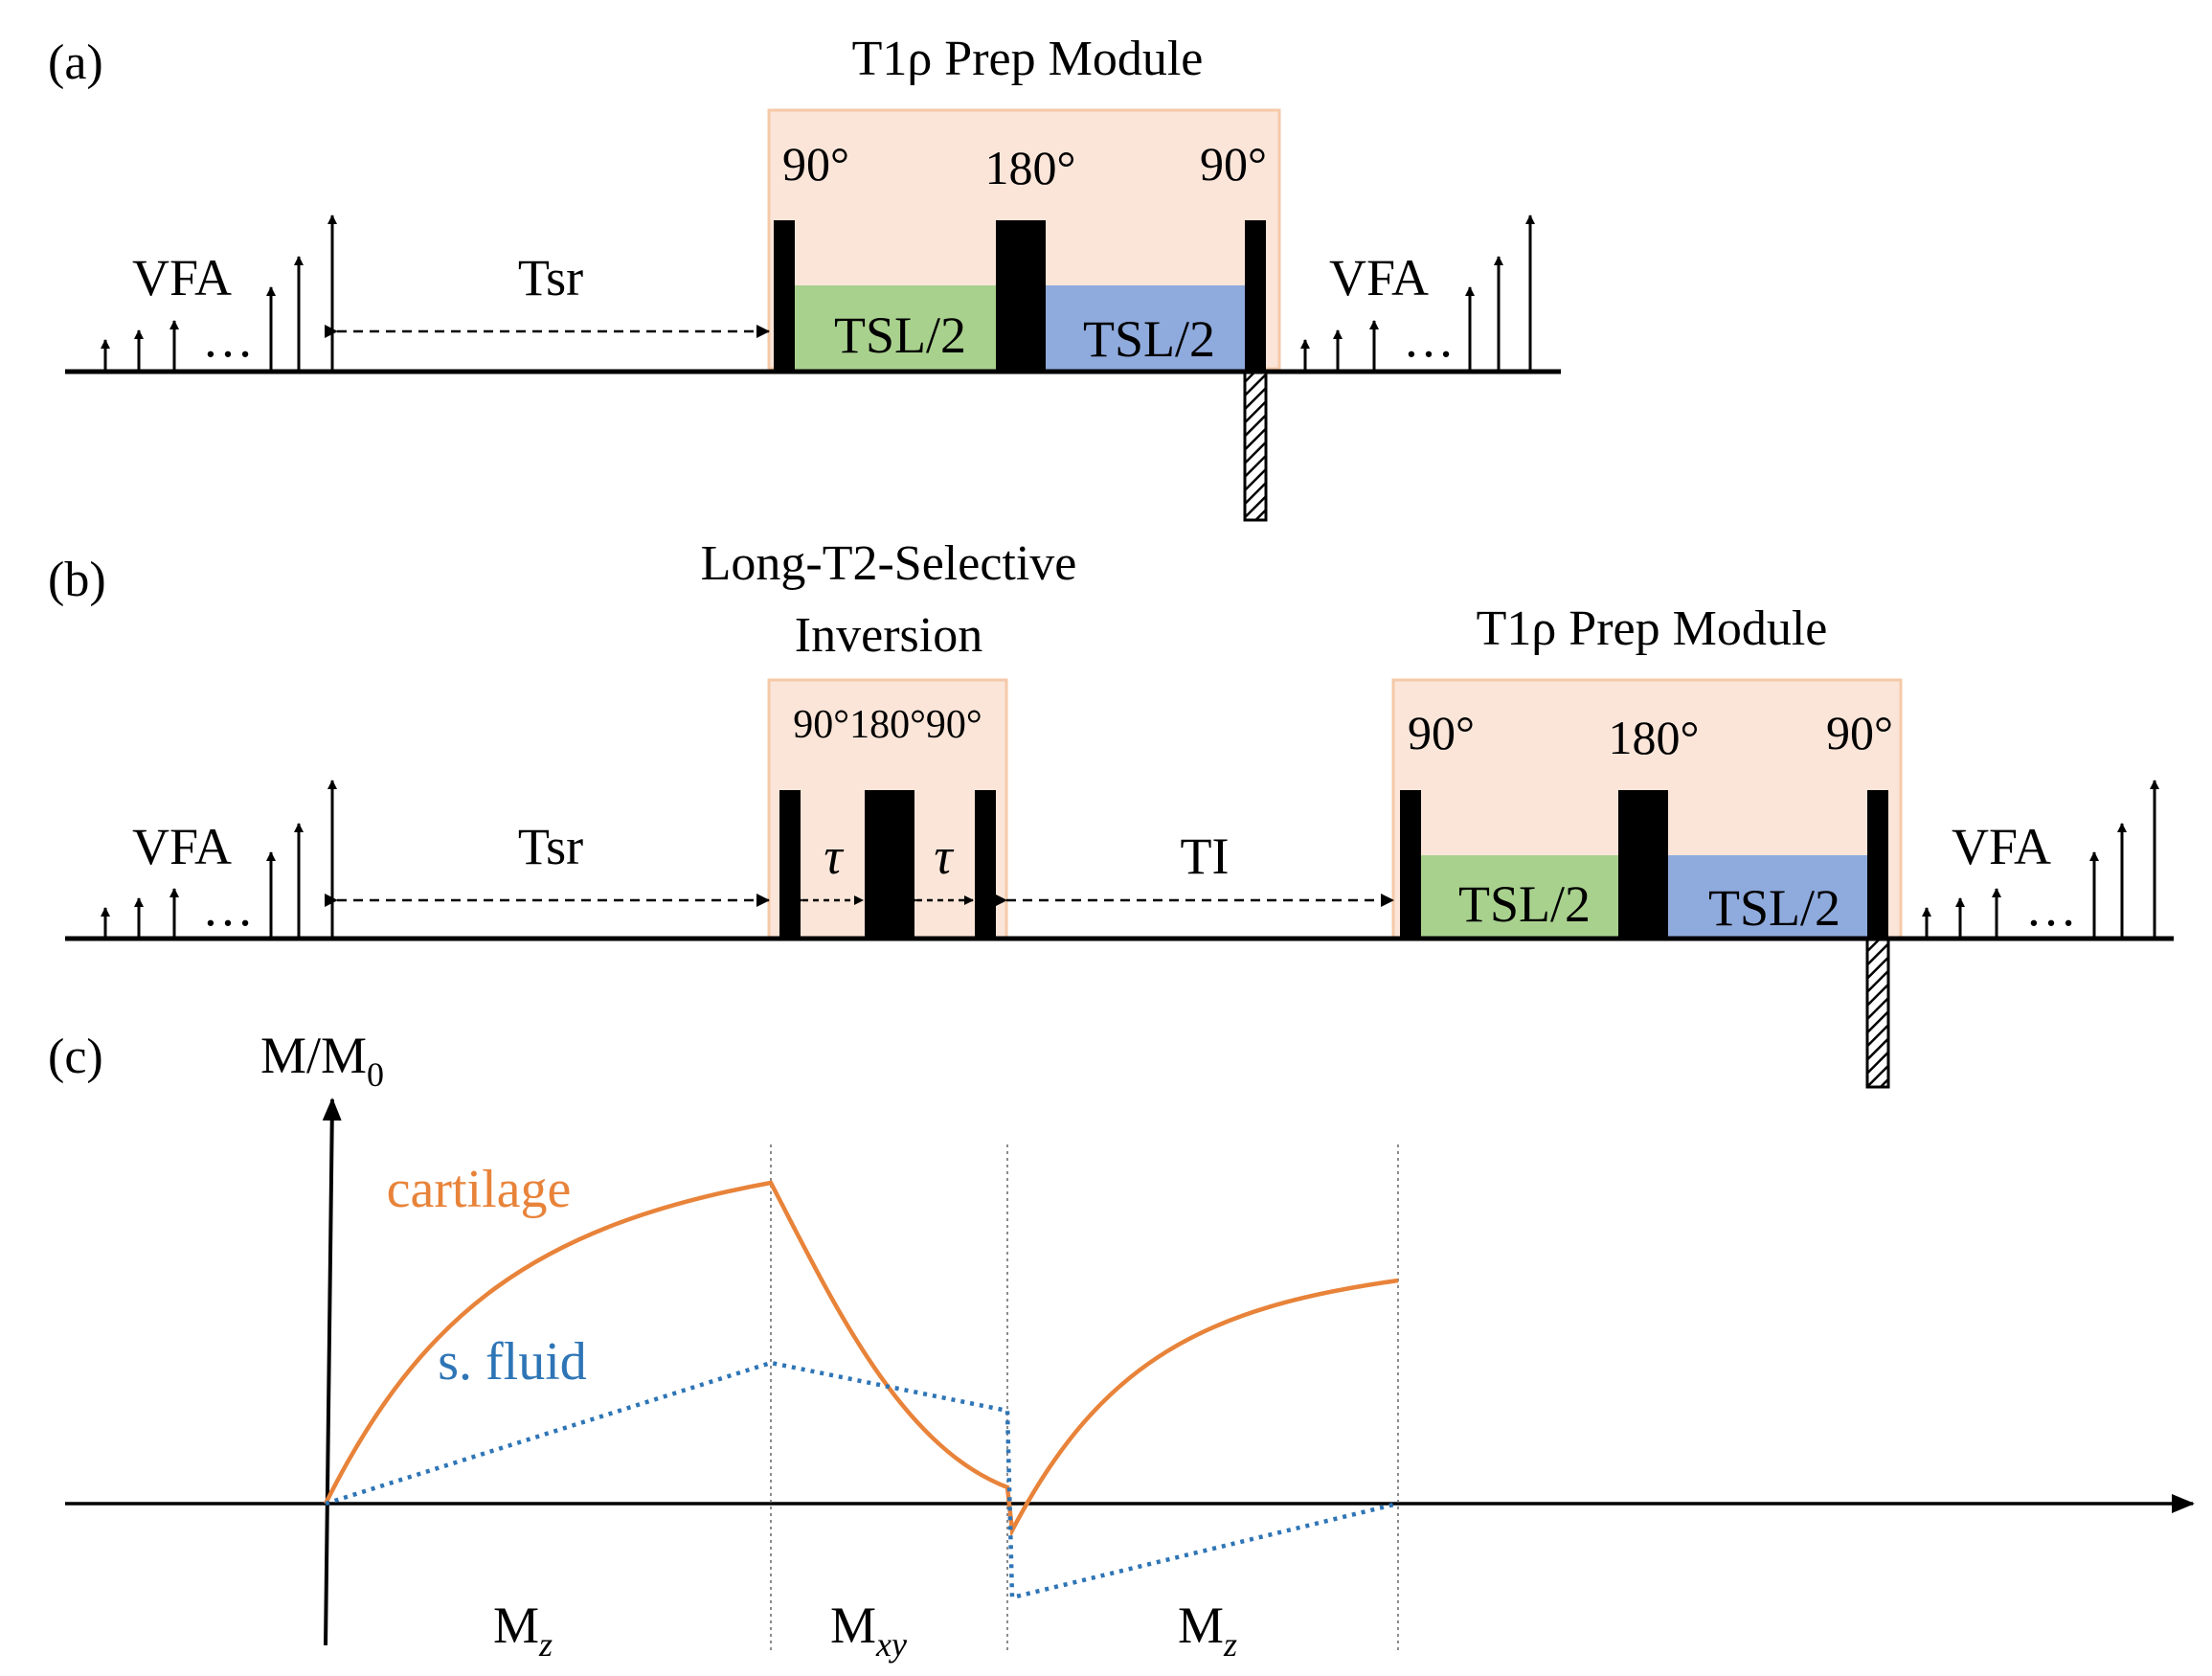  I want to click on inv-pulse-90-left, so click(790, 864).